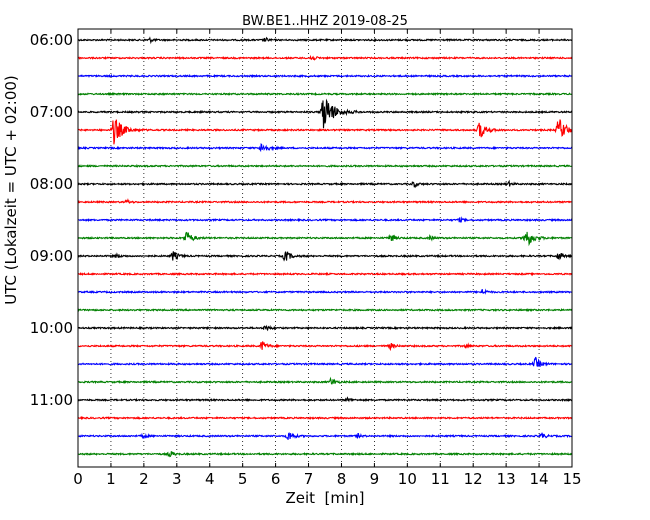  I want to click on x-tick-label: 9, so click(375, 479).